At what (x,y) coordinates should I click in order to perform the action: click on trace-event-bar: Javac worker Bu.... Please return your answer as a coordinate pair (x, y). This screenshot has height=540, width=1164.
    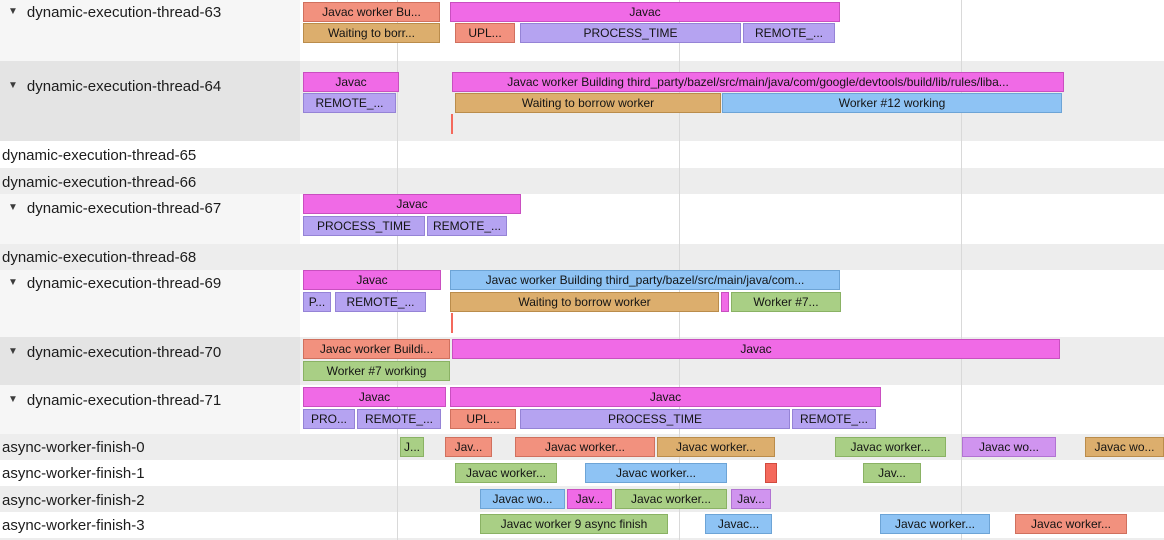
    Looking at the image, I should click on (371, 12).